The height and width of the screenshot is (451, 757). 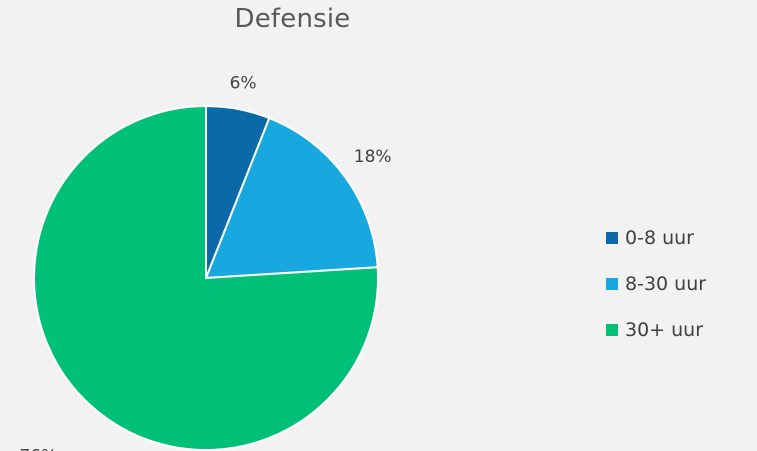 What do you see at coordinates (666, 284) in the screenshot?
I see `legend-label-8-30-uur: 8-30 uur` at bounding box center [666, 284].